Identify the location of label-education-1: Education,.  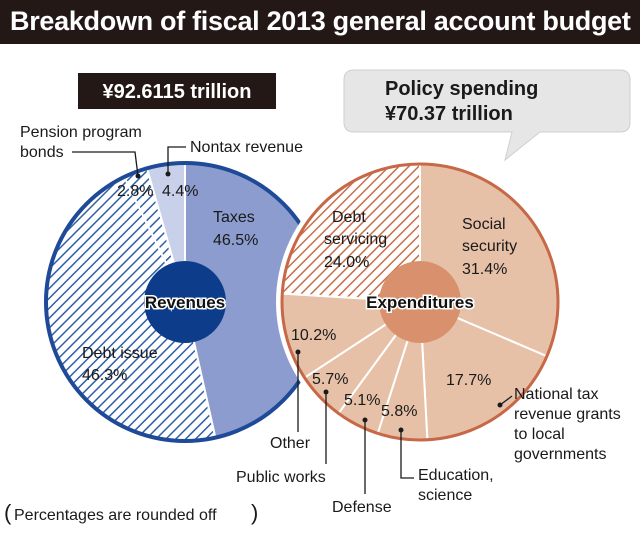
(456, 475).